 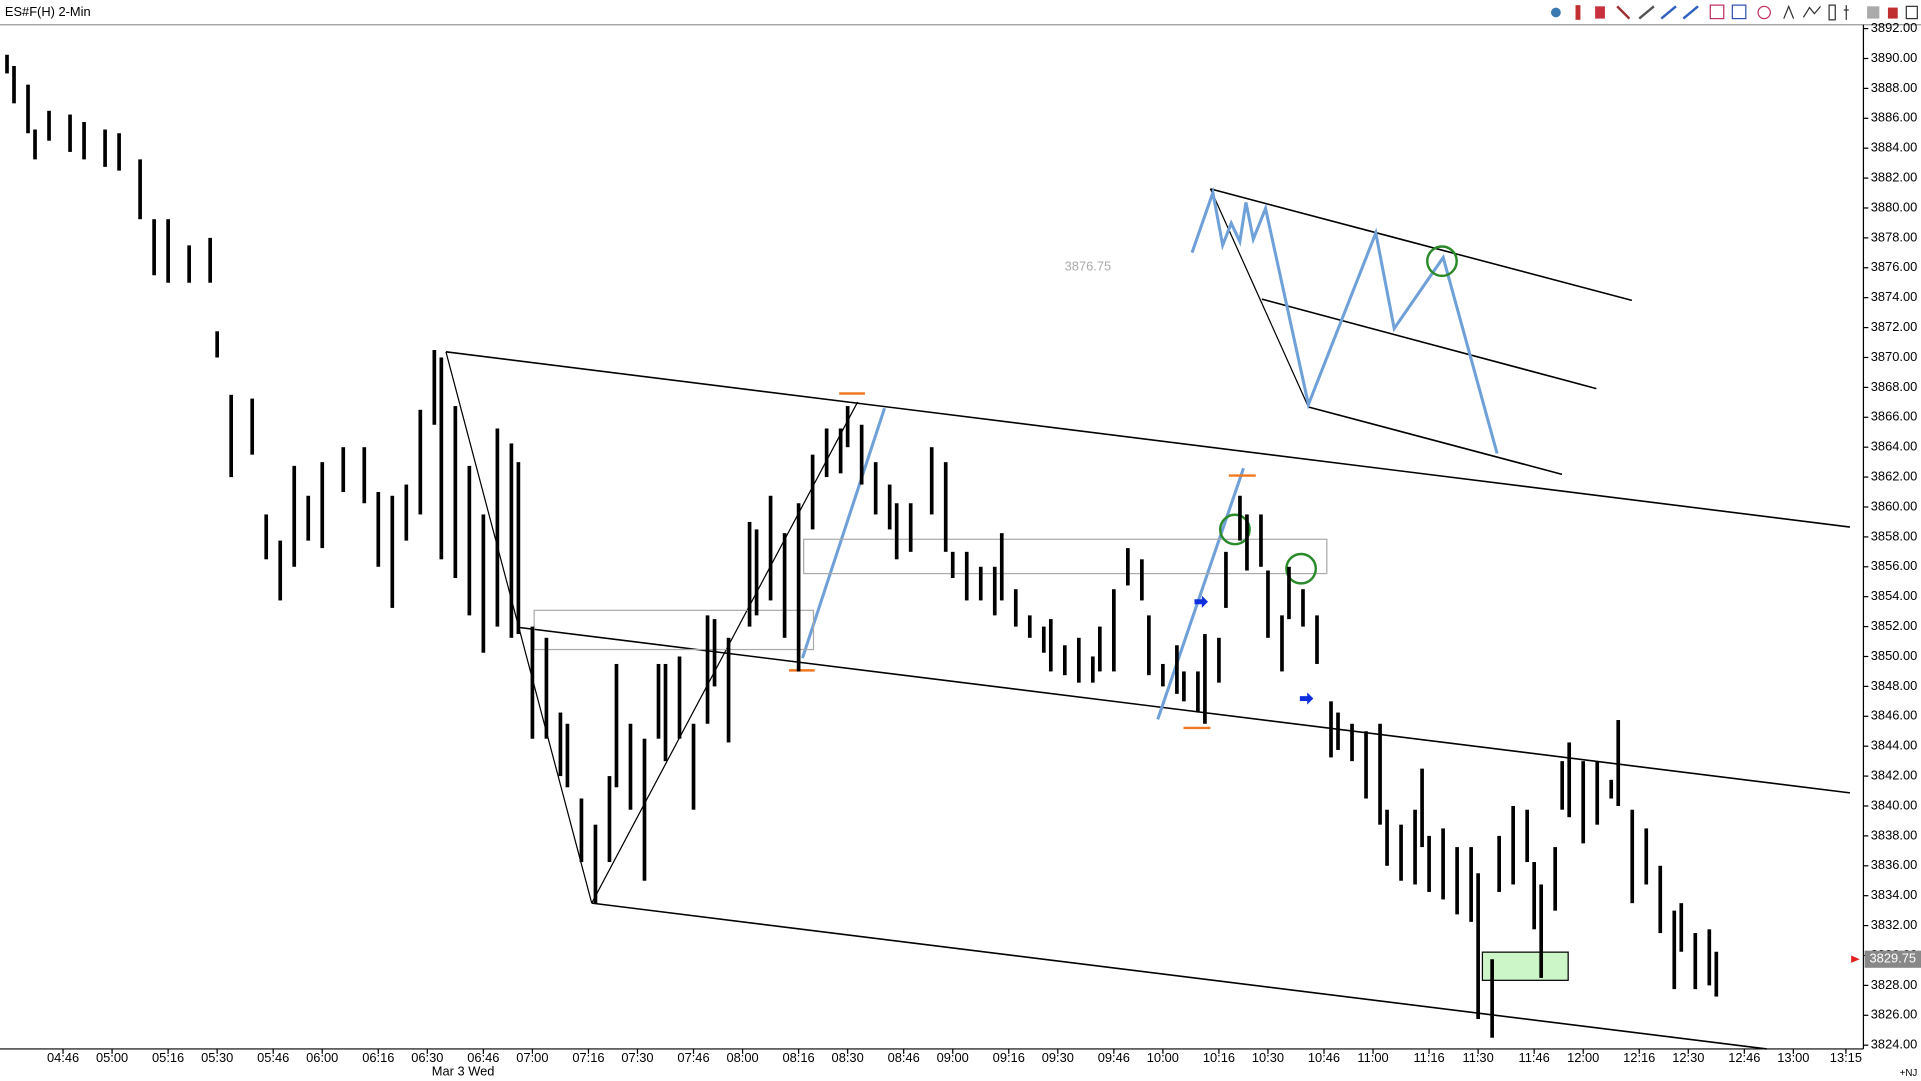 What do you see at coordinates (1894, 834) in the screenshot?
I see `y-tick-label: 3838.00` at bounding box center [1894, 834].